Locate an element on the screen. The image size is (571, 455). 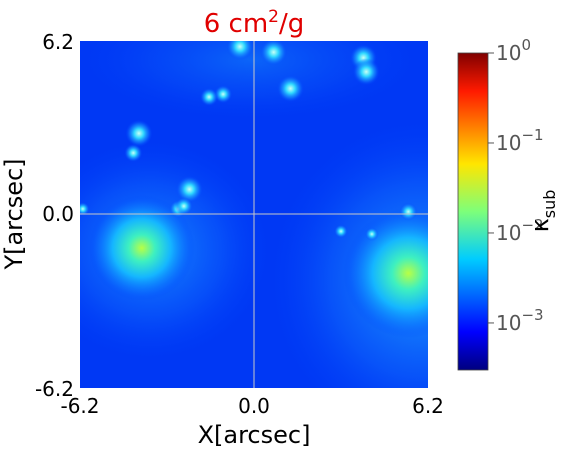
x-tick-label: -6.2 is located at coordinates (79, 406).